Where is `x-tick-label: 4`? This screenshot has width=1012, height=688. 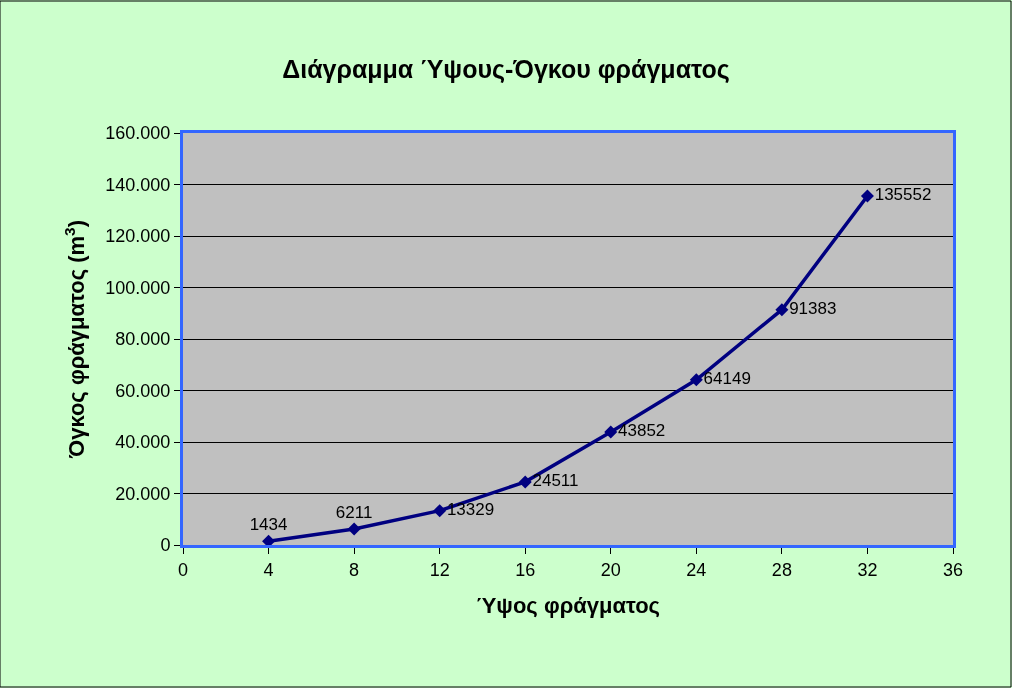 x-tick-label: 4 is located at coordinates (268, 569).